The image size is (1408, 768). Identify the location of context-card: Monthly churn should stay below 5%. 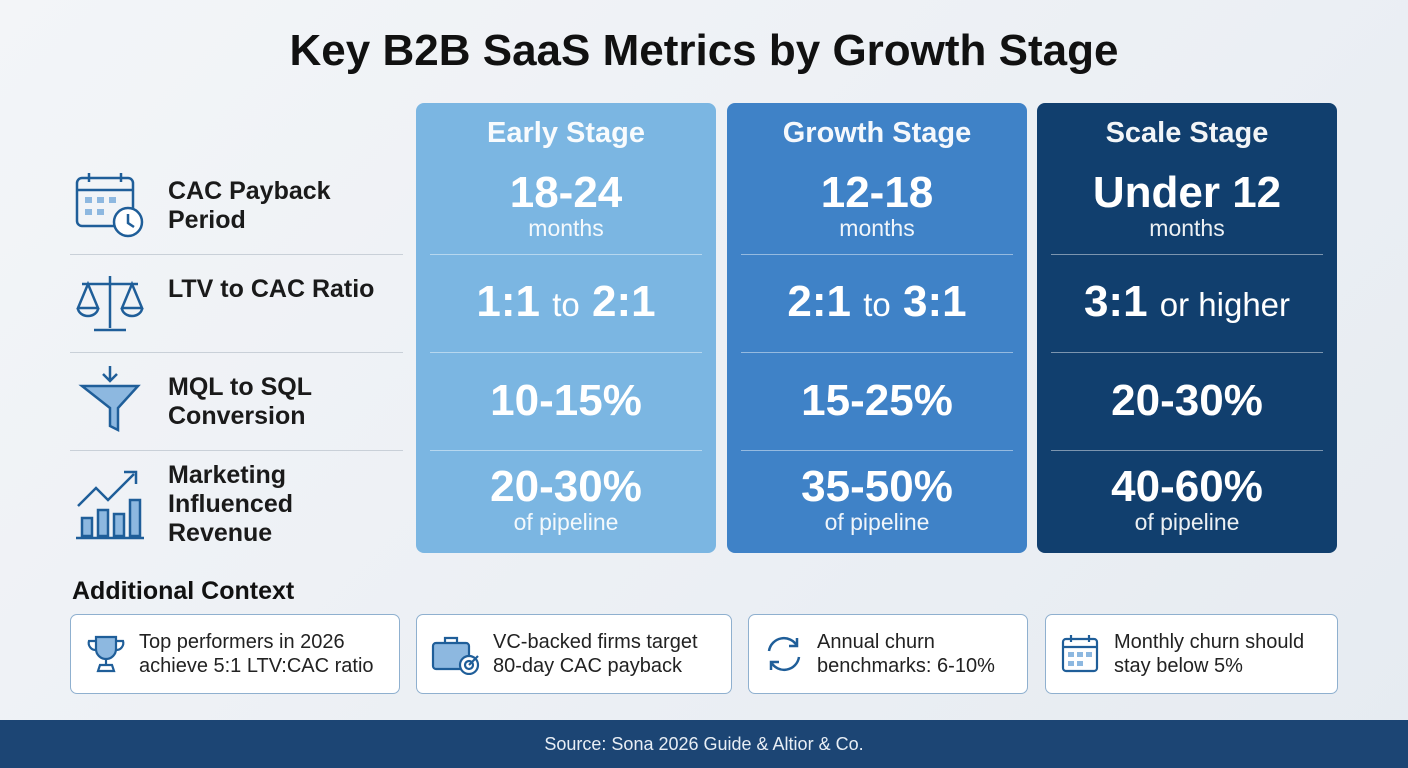
(1191, 654).